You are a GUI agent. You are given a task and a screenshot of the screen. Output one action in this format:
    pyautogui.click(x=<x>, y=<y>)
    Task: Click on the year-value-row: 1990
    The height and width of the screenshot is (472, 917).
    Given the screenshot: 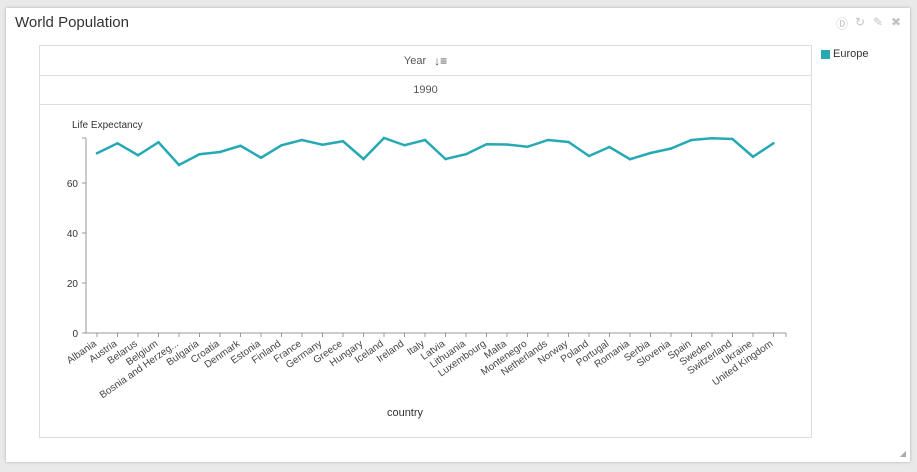 What is the action you would take?
    pyautogui.click(x=425, y=90)
    